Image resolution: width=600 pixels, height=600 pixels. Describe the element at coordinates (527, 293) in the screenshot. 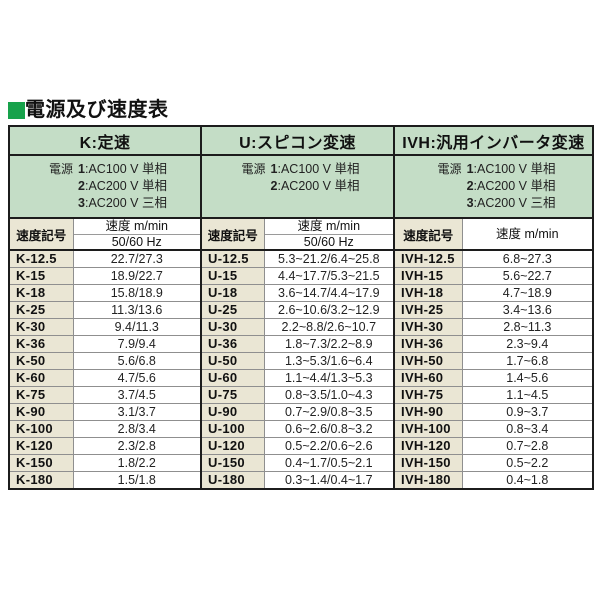

I see `speed-value-cell: 4.7~18.9` at that location.